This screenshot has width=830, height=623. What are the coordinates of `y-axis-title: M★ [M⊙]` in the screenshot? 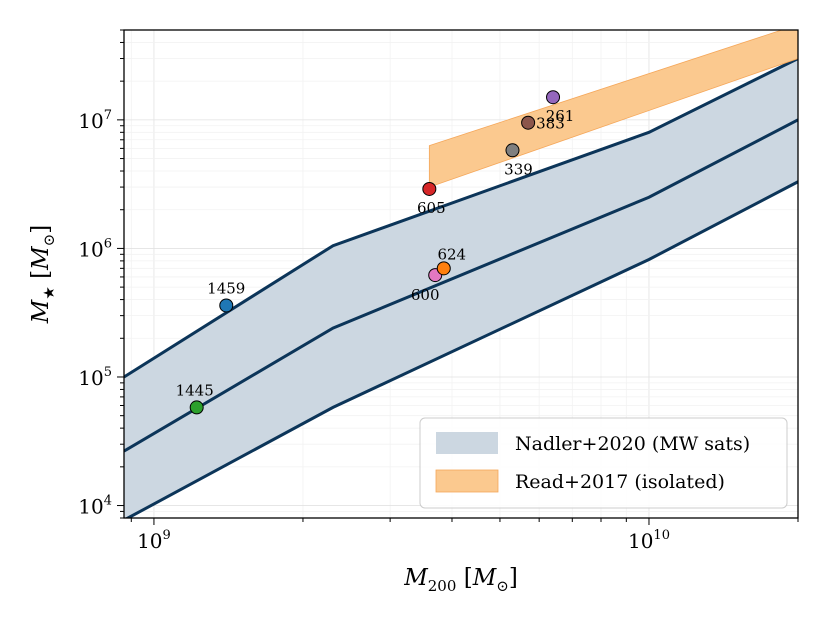 It's located at (43, 274).